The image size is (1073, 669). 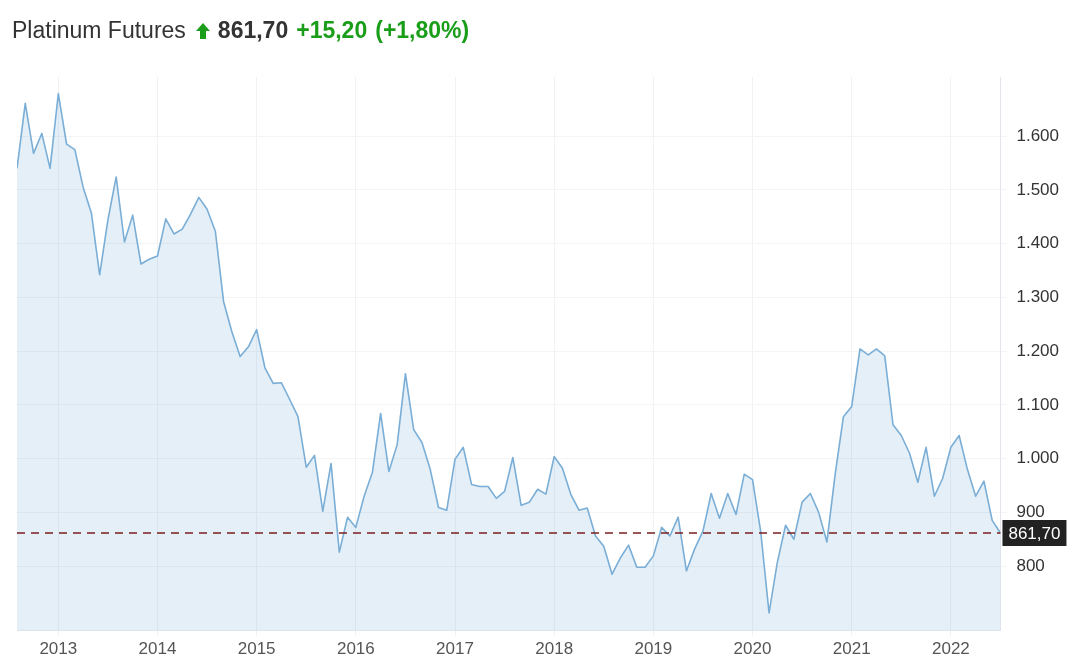 I want to click on x-tick-label: 2013, so click(x=58, y=649).